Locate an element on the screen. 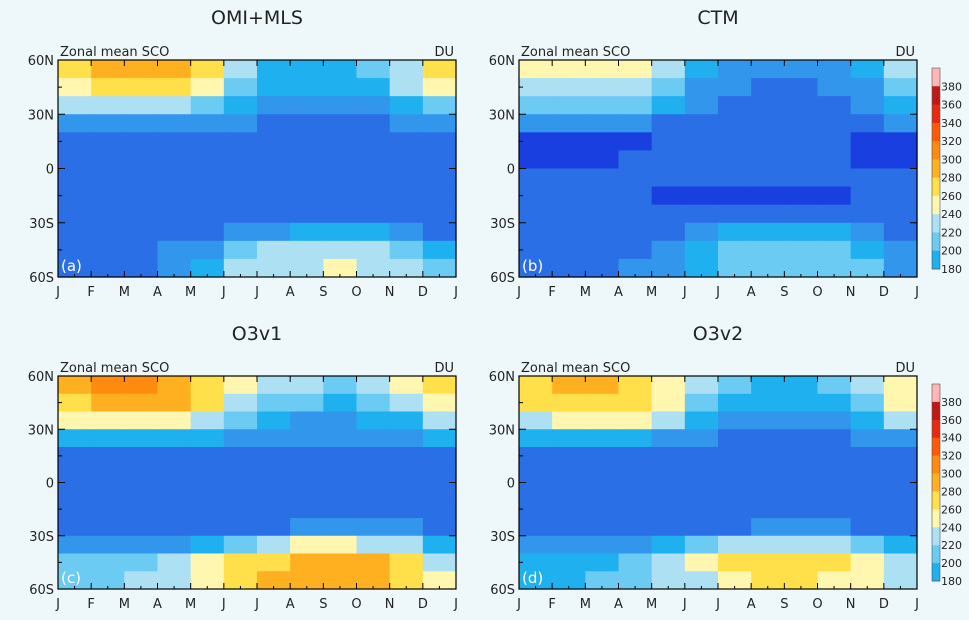 Image resolution: width=969 pixels, height=620 pixels. panel-letter: (a) is located at coordinates (71, 266).